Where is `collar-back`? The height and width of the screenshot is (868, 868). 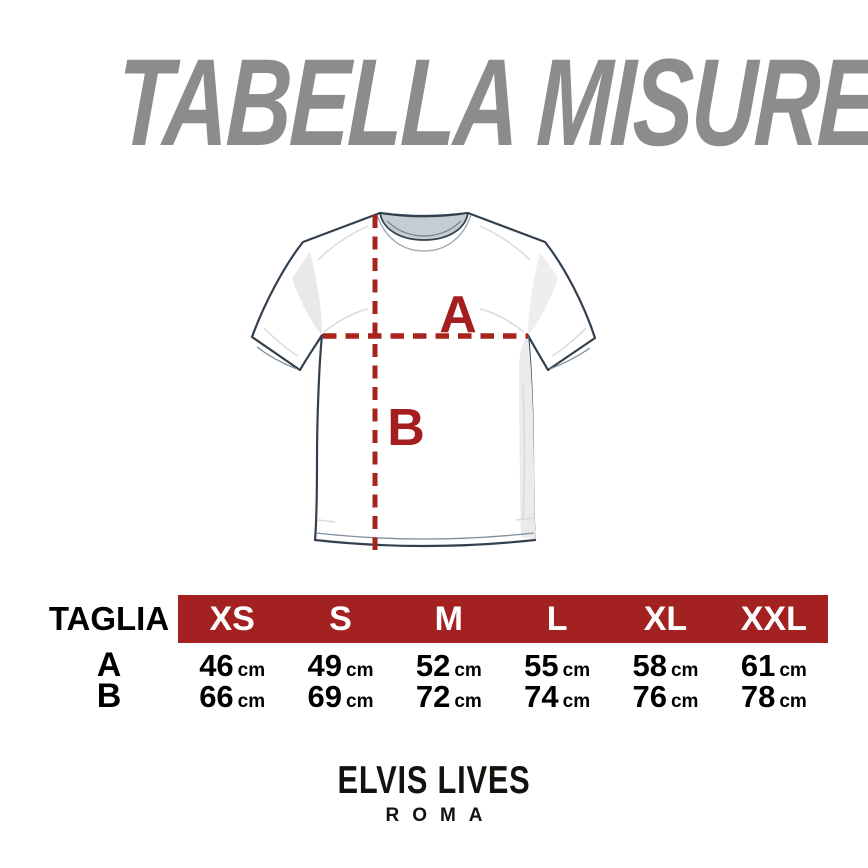 collar-back is located at coordinates (424, 226).